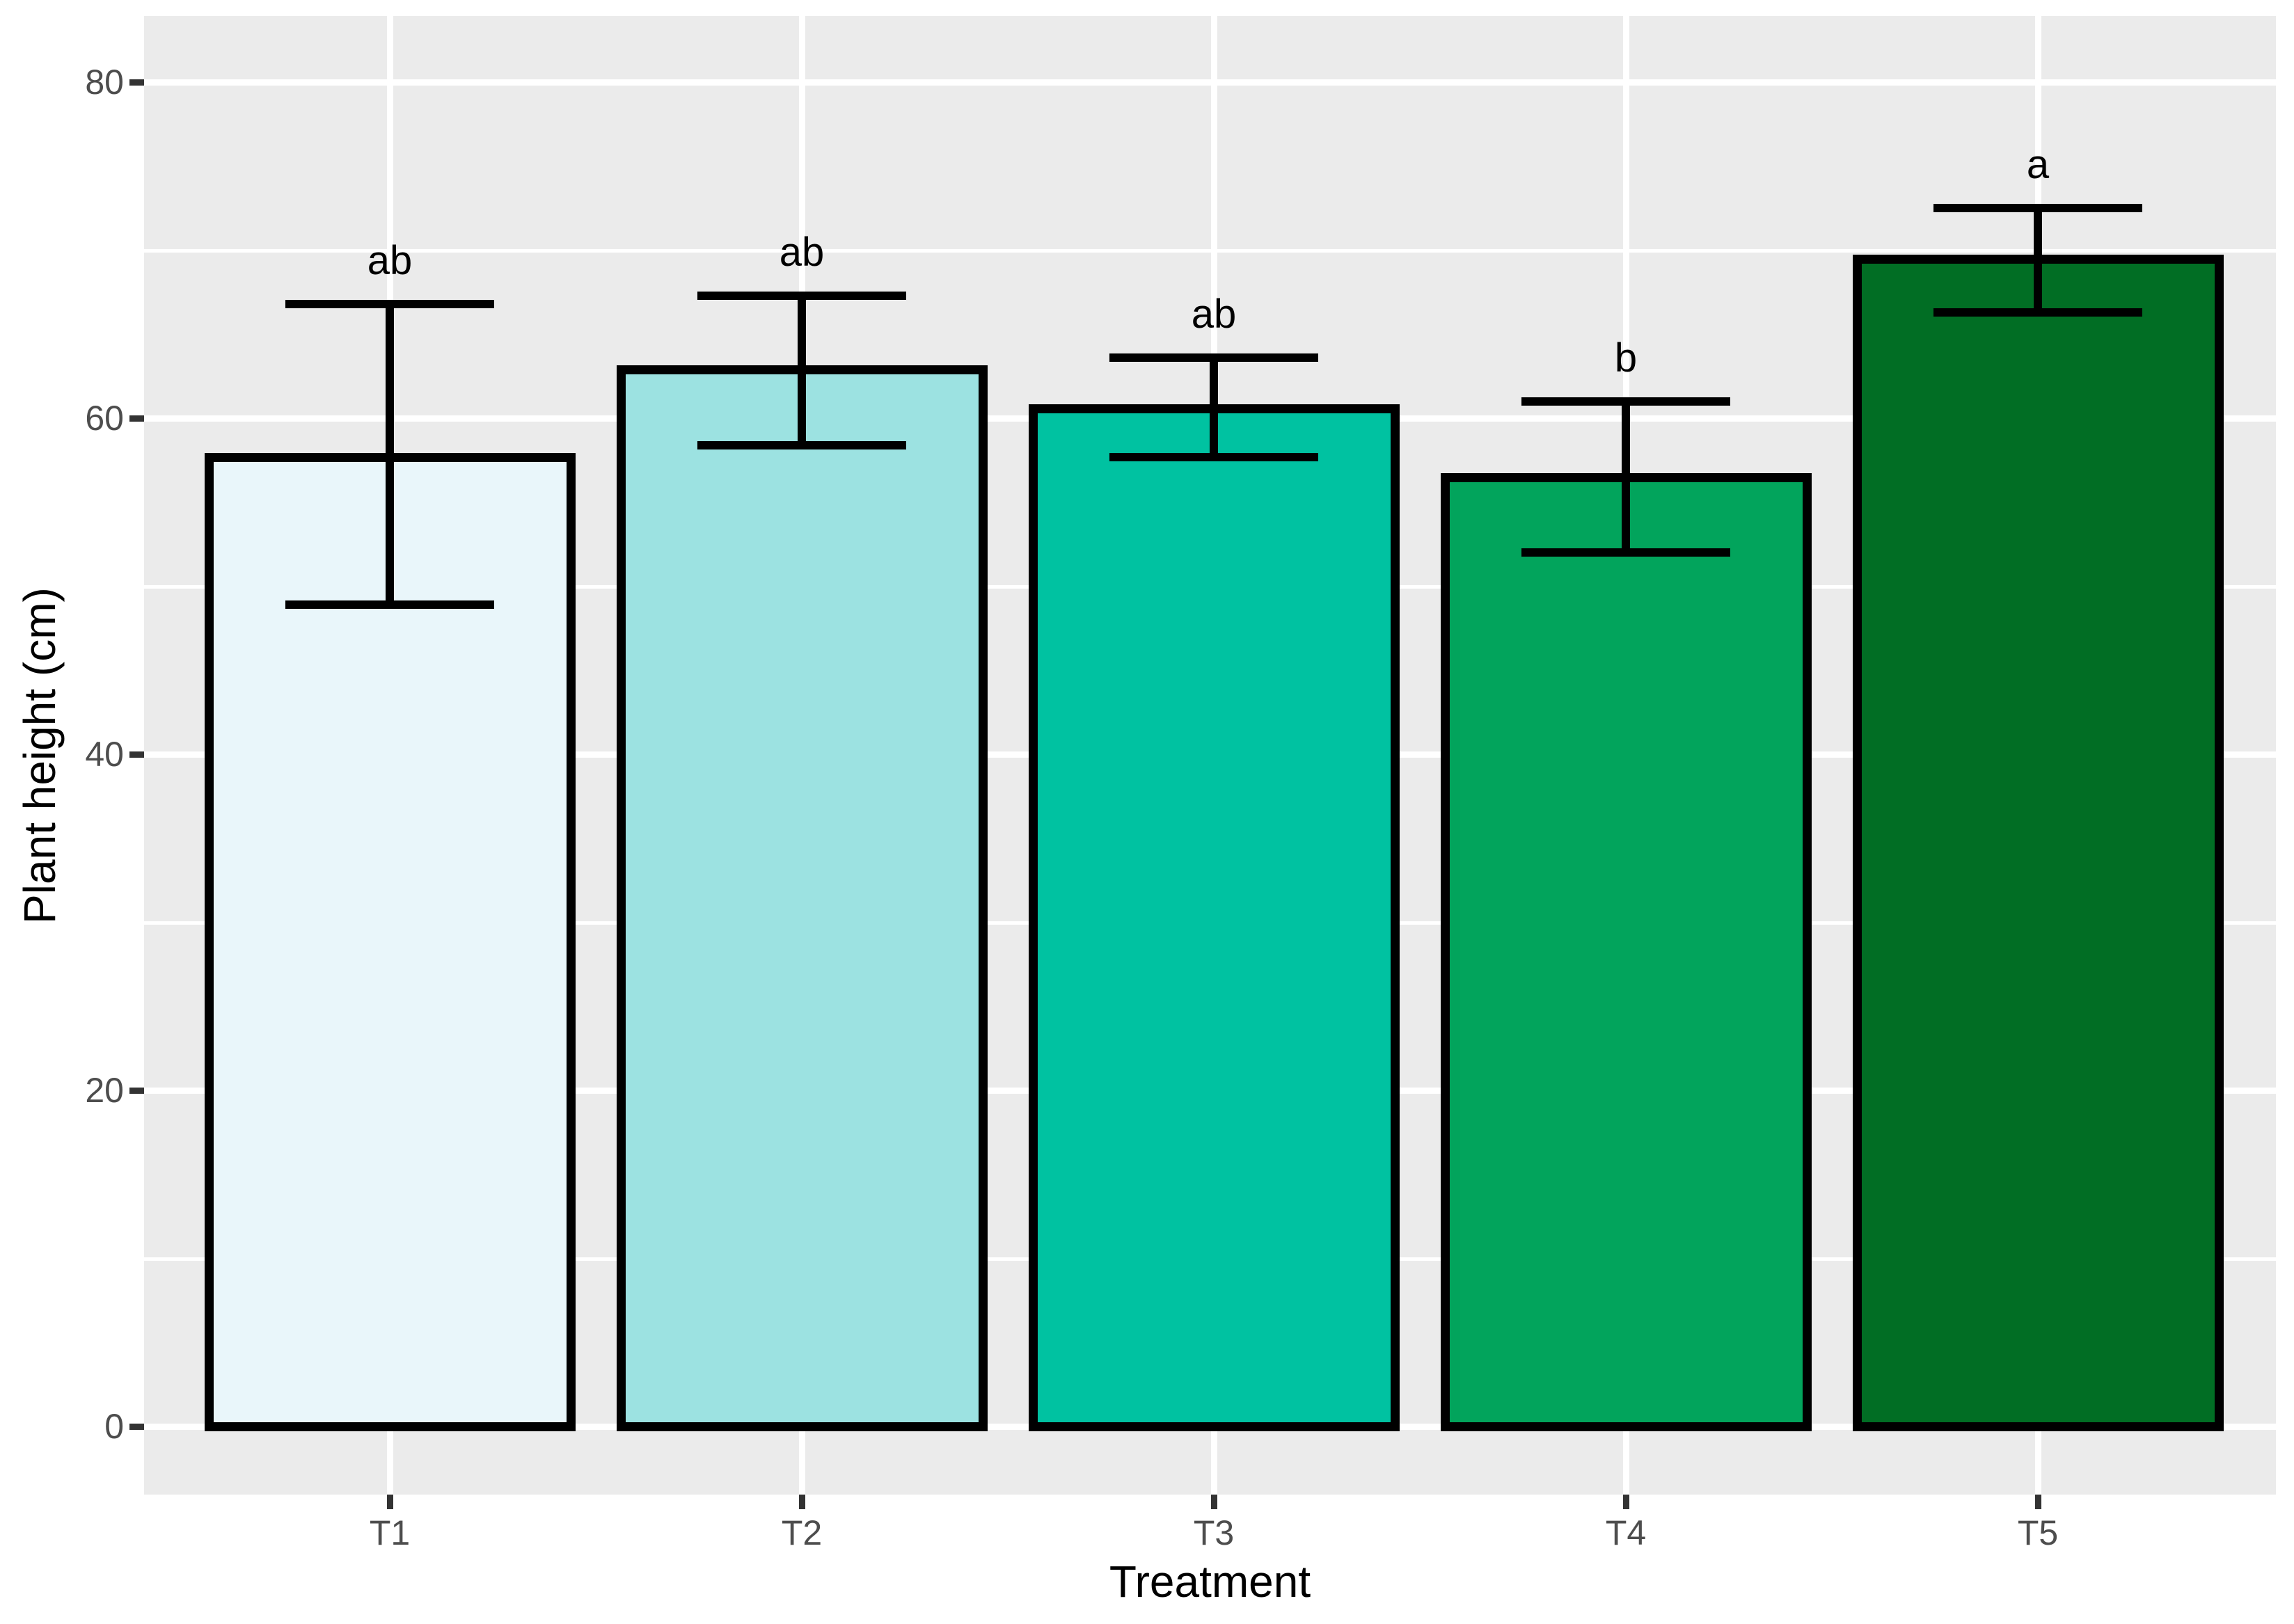 The height and width of the screenshot is (1624, 2294). I want to click on y-axis-tick-label: 0, so click(114, 1426).